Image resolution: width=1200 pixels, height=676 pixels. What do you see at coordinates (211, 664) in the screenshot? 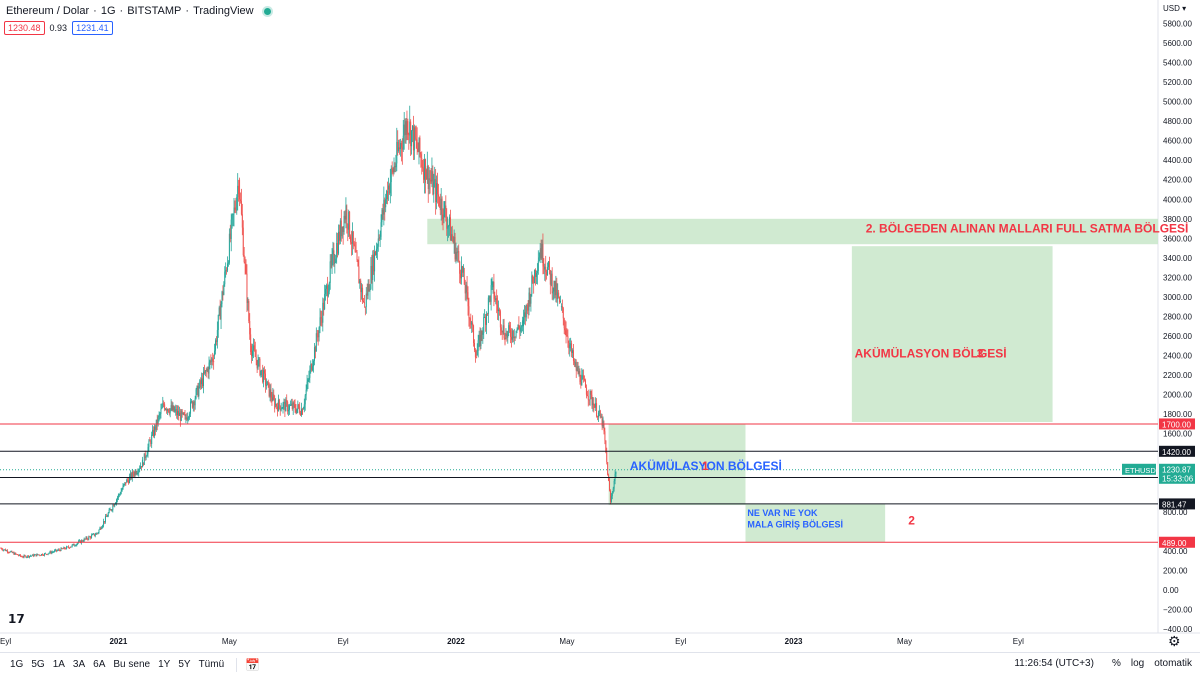
I see `timeframe-all-button: Tümü` at bounding box center [211, 664].